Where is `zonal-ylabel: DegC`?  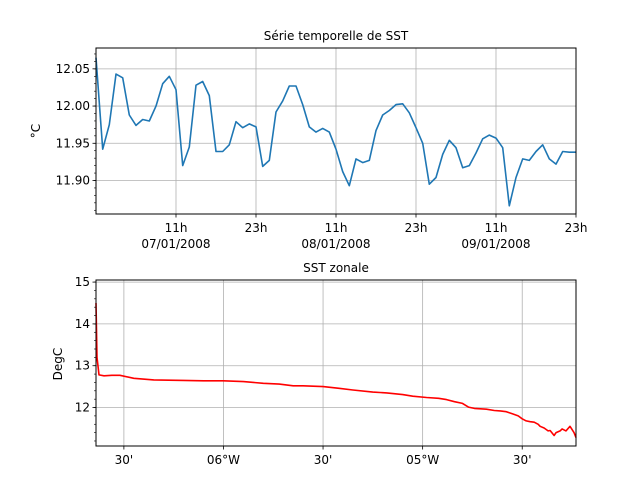
zonal-ylabel: DegC is located at coordinates (58, 364).